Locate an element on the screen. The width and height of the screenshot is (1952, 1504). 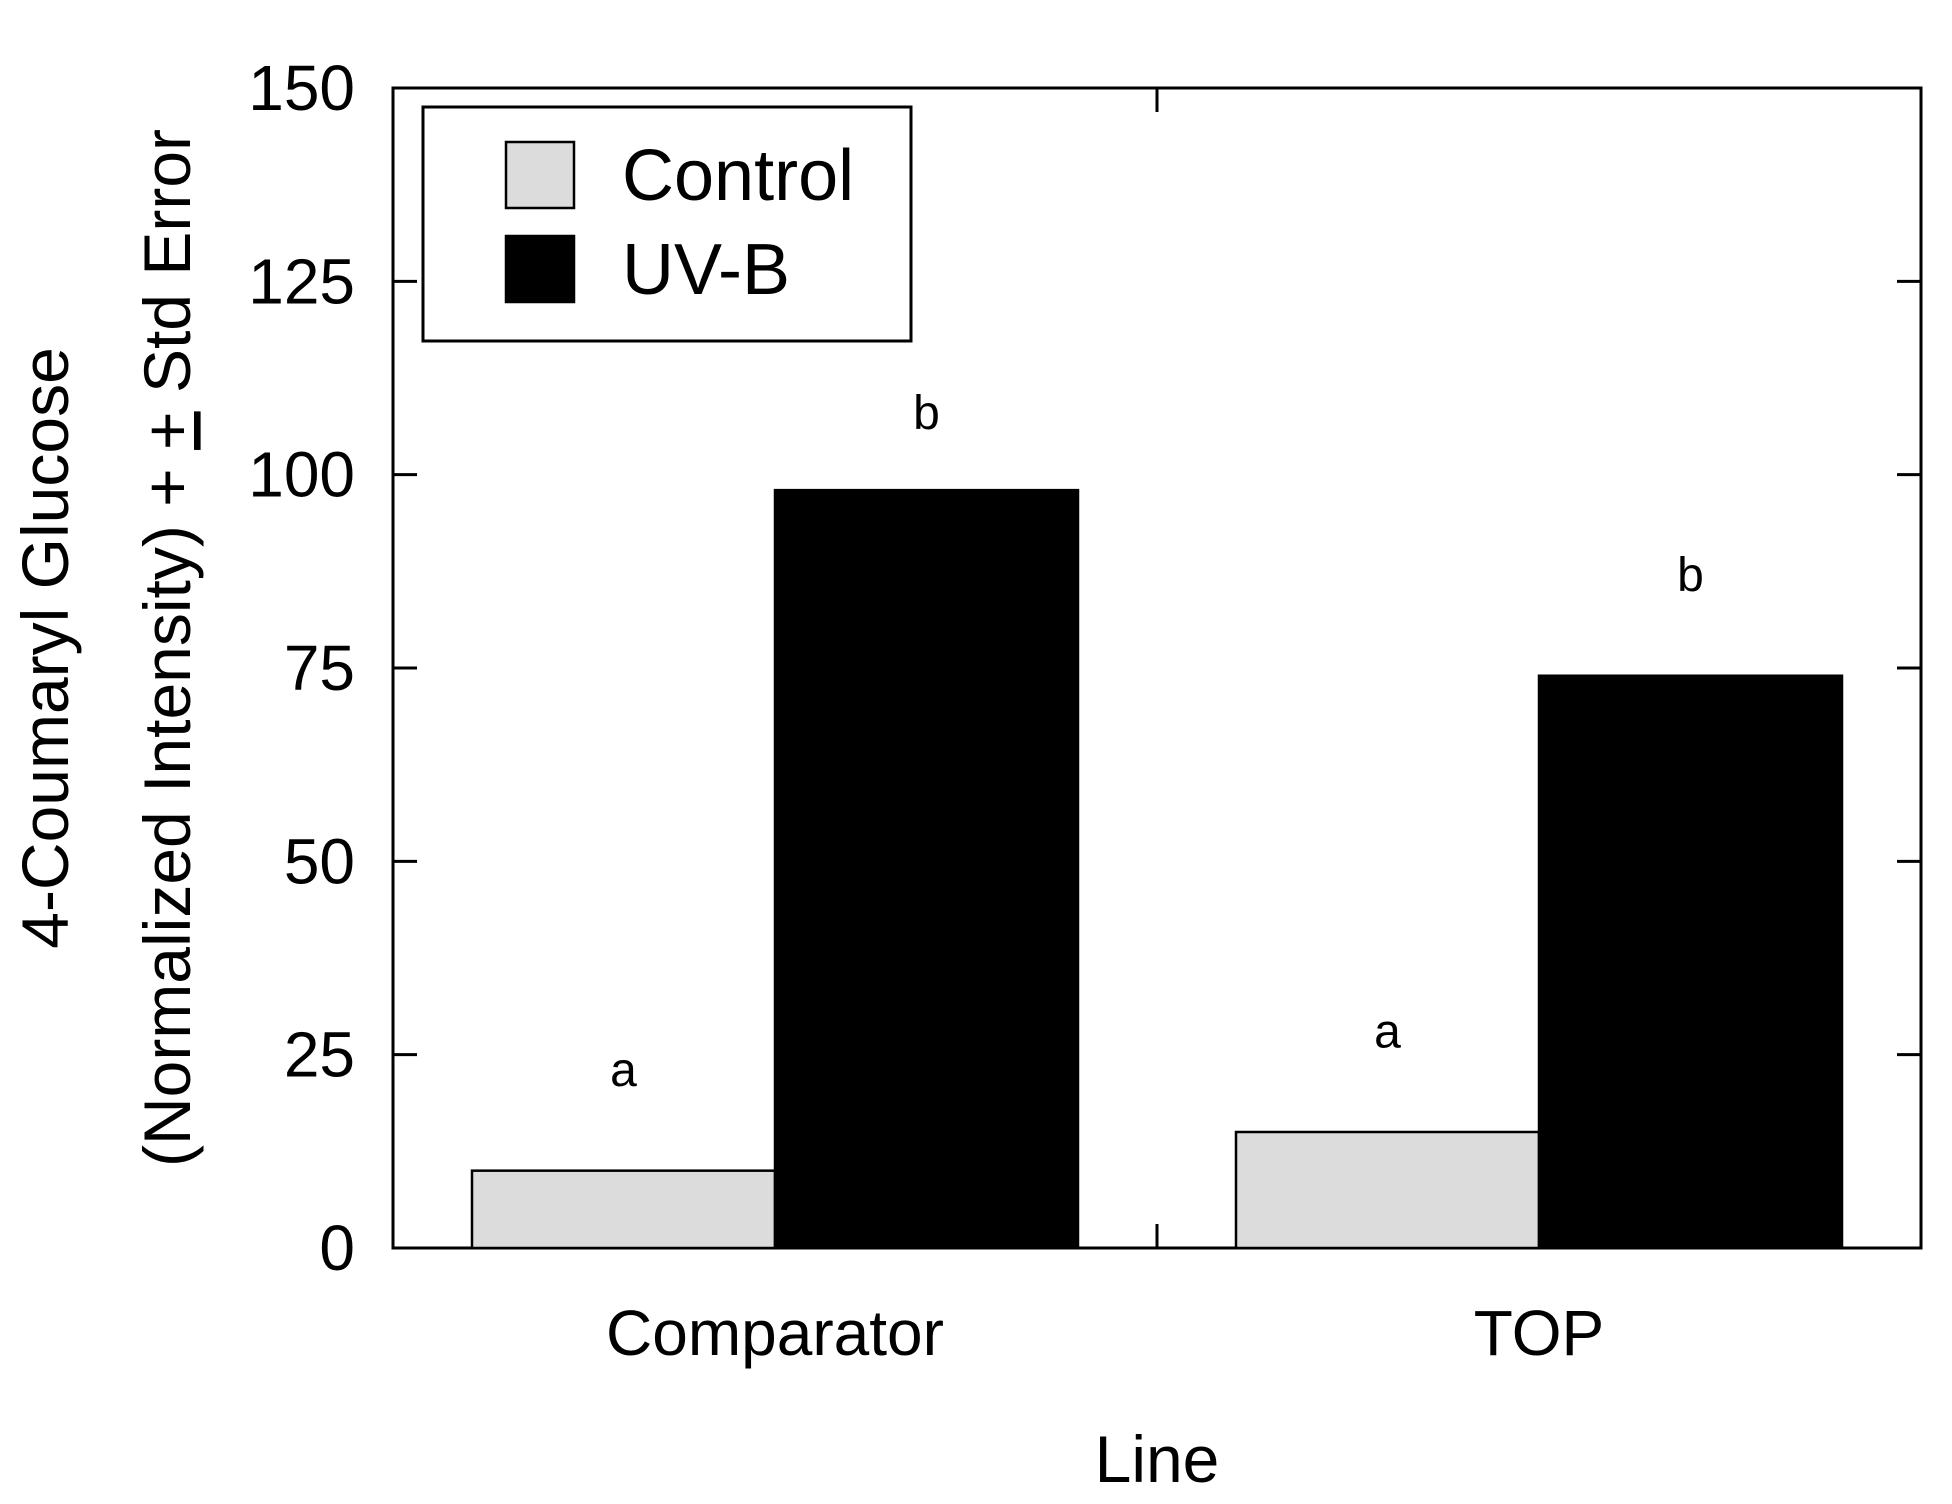
y-tick-label-50: 50 is located at coordinates (319, 861).